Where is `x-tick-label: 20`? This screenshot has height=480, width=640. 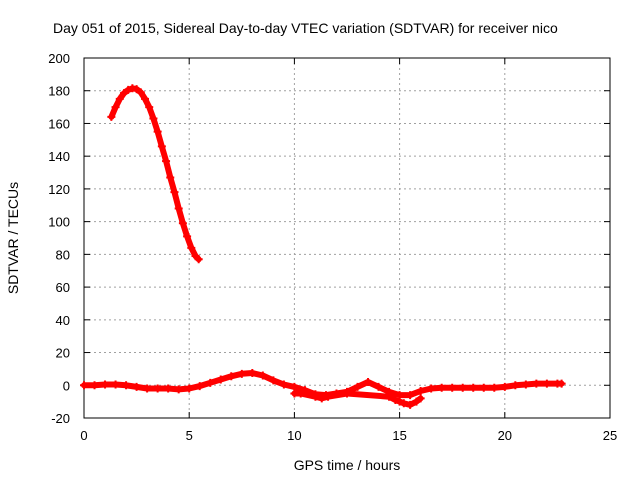 x-tick-label: 20 is located at coordinates (505, 435).